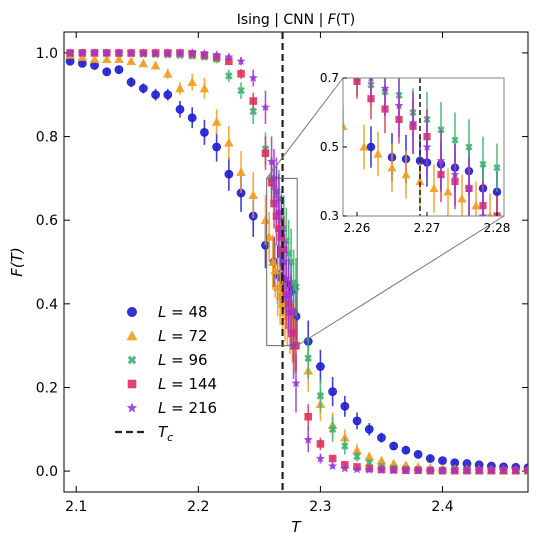 The image size is (537, 545). I want to click on inset-x-tick-label: 2.27, so click(427, 228).